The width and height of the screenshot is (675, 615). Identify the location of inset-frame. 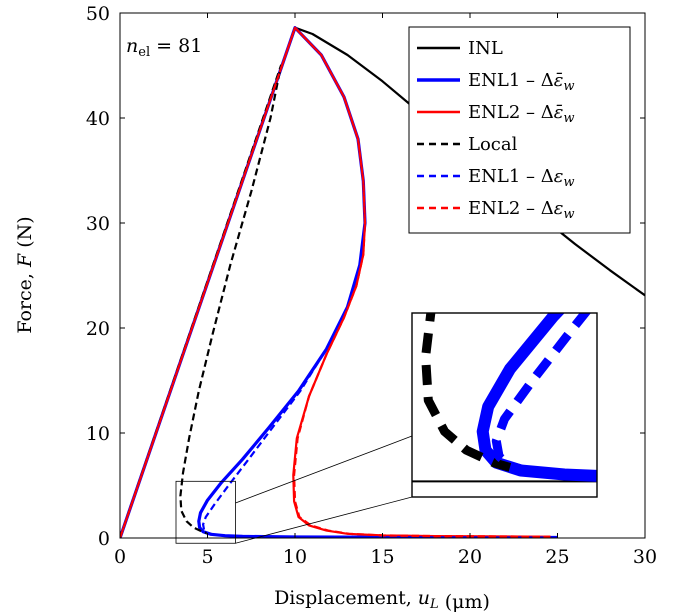
(504, 405).